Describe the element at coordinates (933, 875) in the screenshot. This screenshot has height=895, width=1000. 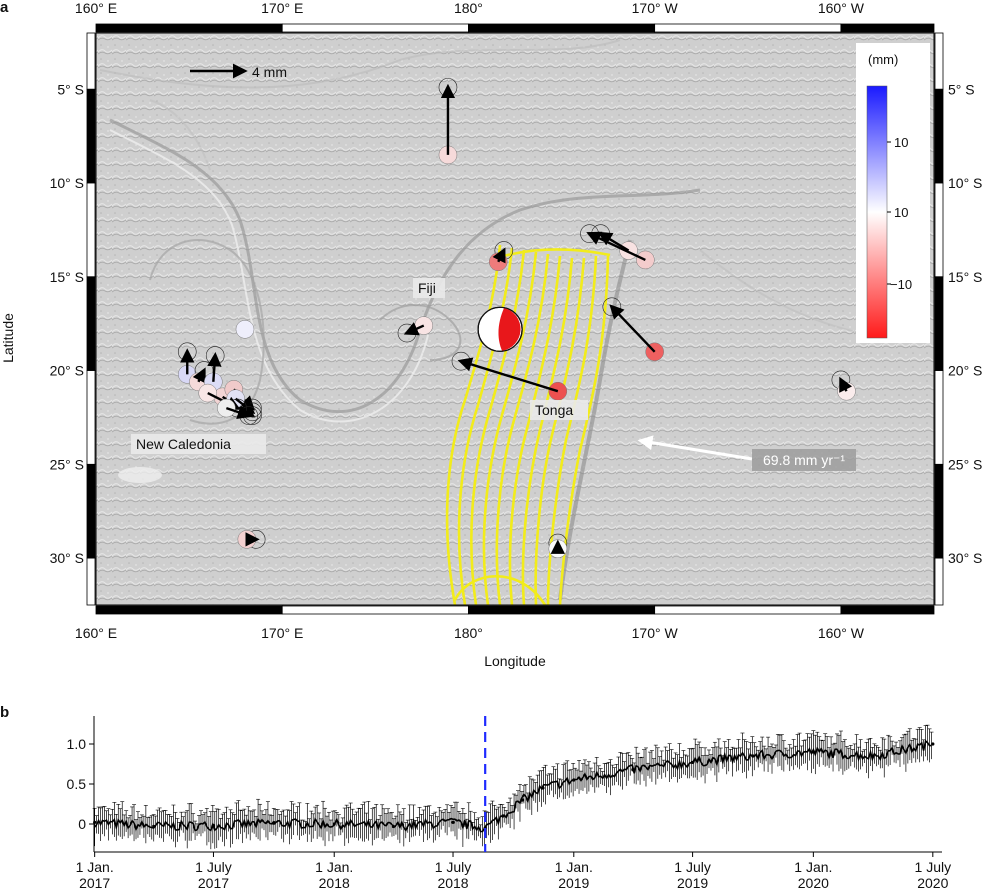
I see `x-tick-label: 1 July 2020` at that location.